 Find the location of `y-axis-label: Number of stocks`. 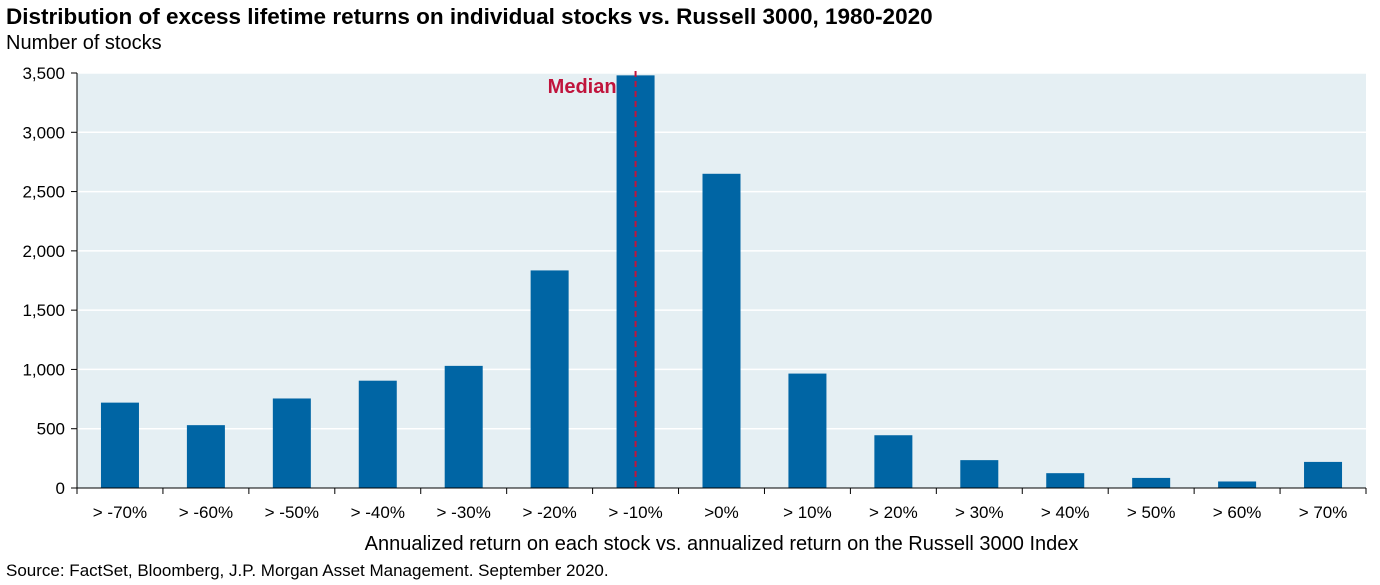

y-axis-label: Number of stocks is located at coordinates (84, 43).